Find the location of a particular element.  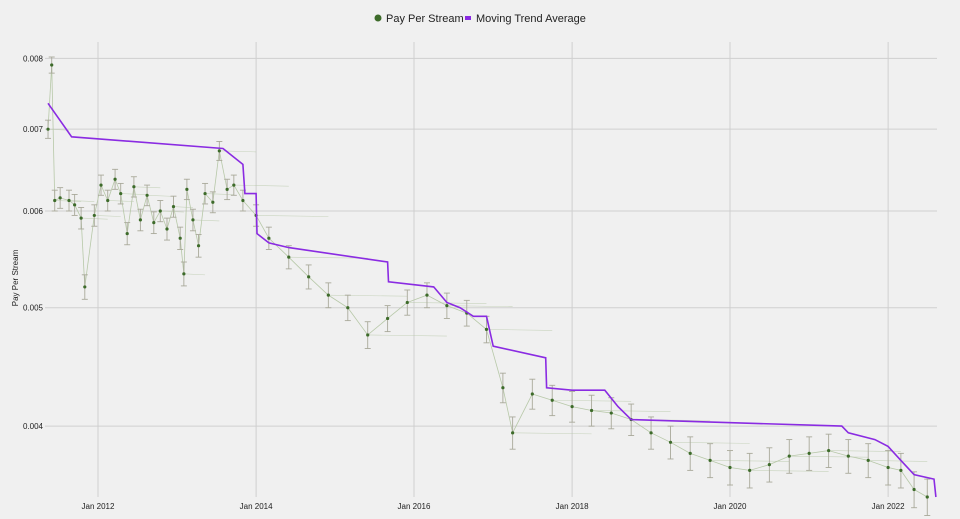

x-tick-label: Jan 2022 is located at coordinates (888, 506).